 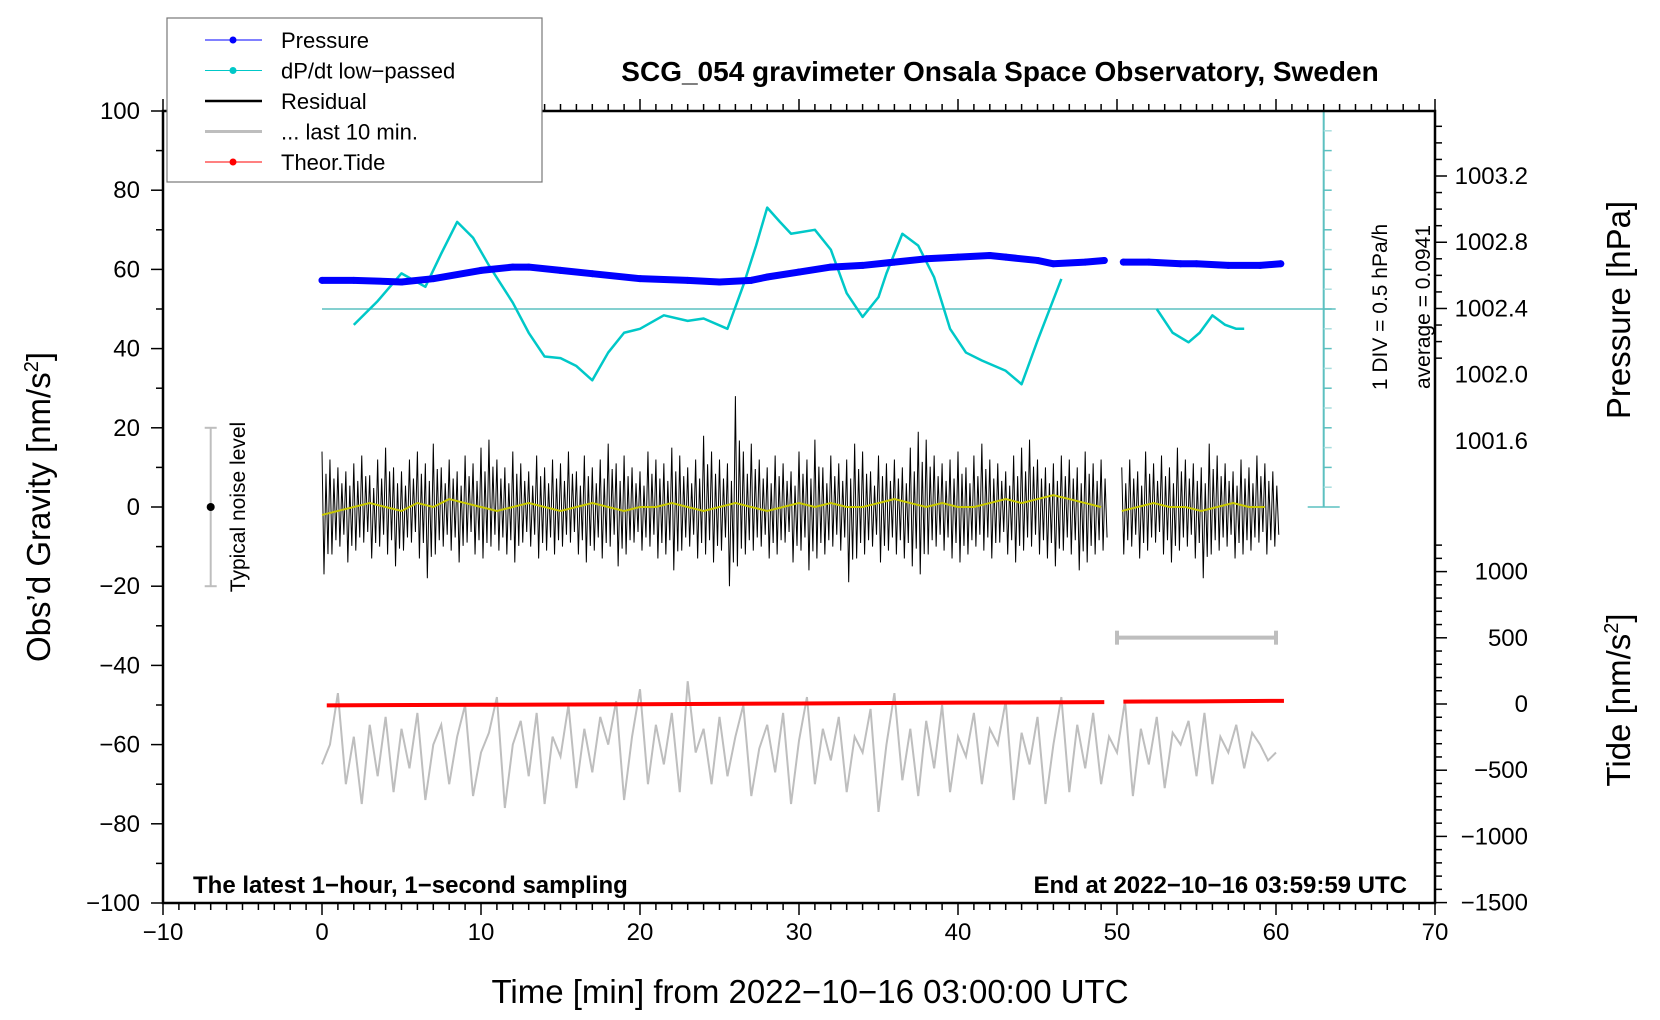 I want to click on x-tick-label: 20, so click(x=640, y=932).